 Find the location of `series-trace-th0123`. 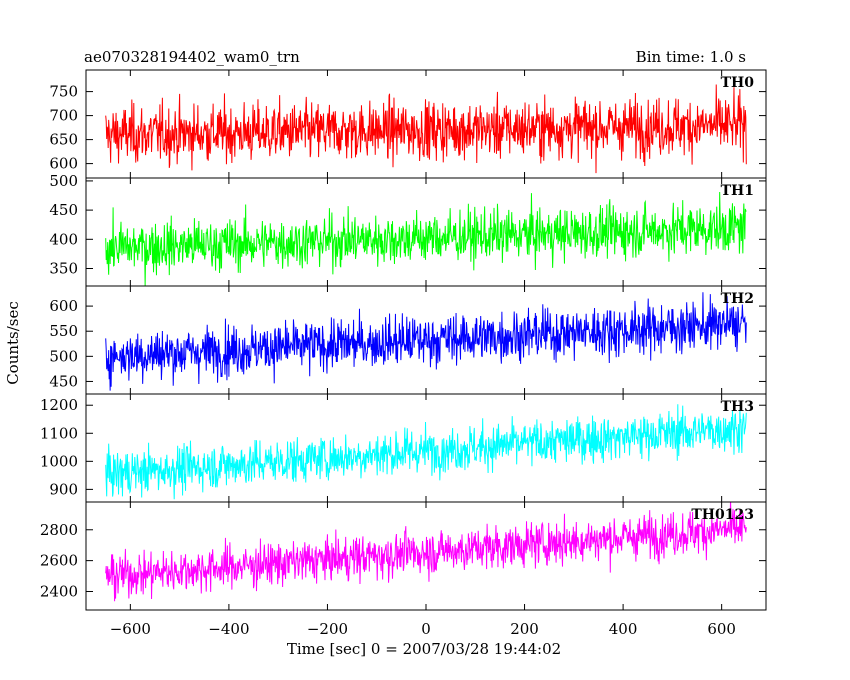

series-trace-th0123 is located at coordinates (426, 552).